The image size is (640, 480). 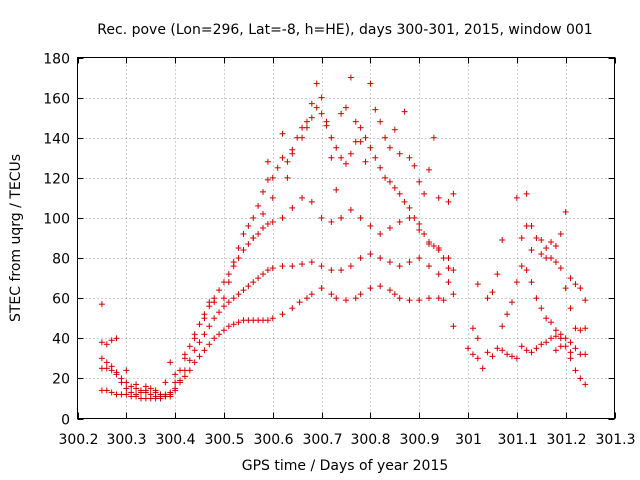 What do you see at coordinates (273, 440) in the screenshot?
I see `x-tick-label: 300.6` at bounding box center [273, 440].